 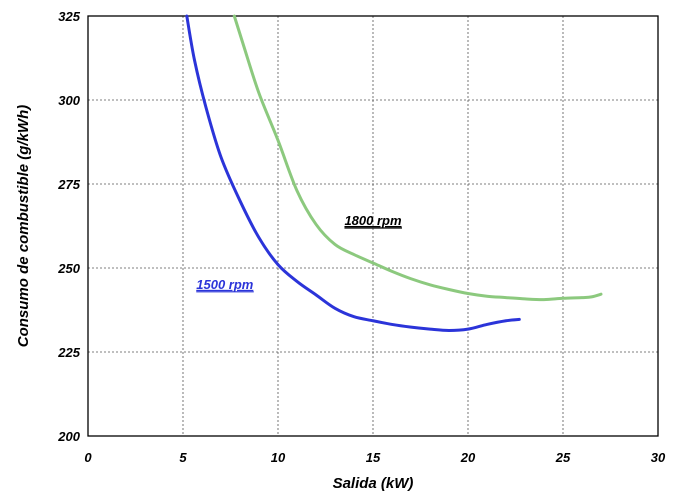 What do you see at coordinates (563, 457) in the screenshot?
I see `x-tick-label: 25` at bounding box center [563, 457].